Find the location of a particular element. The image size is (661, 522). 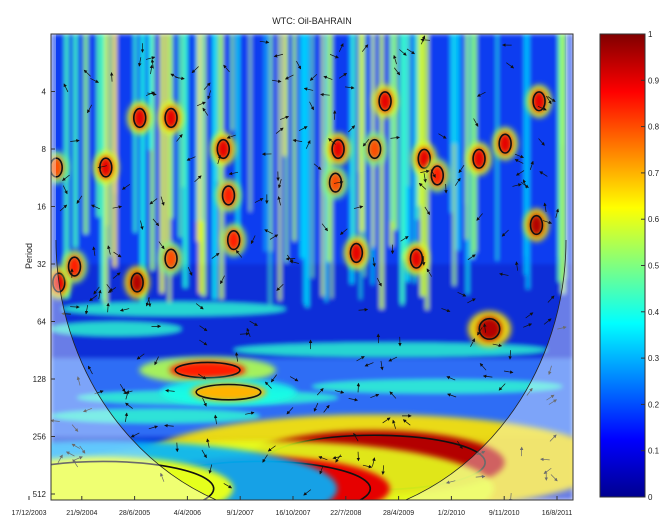

y-tick-label: 4 is located at coordinates (44, 92).